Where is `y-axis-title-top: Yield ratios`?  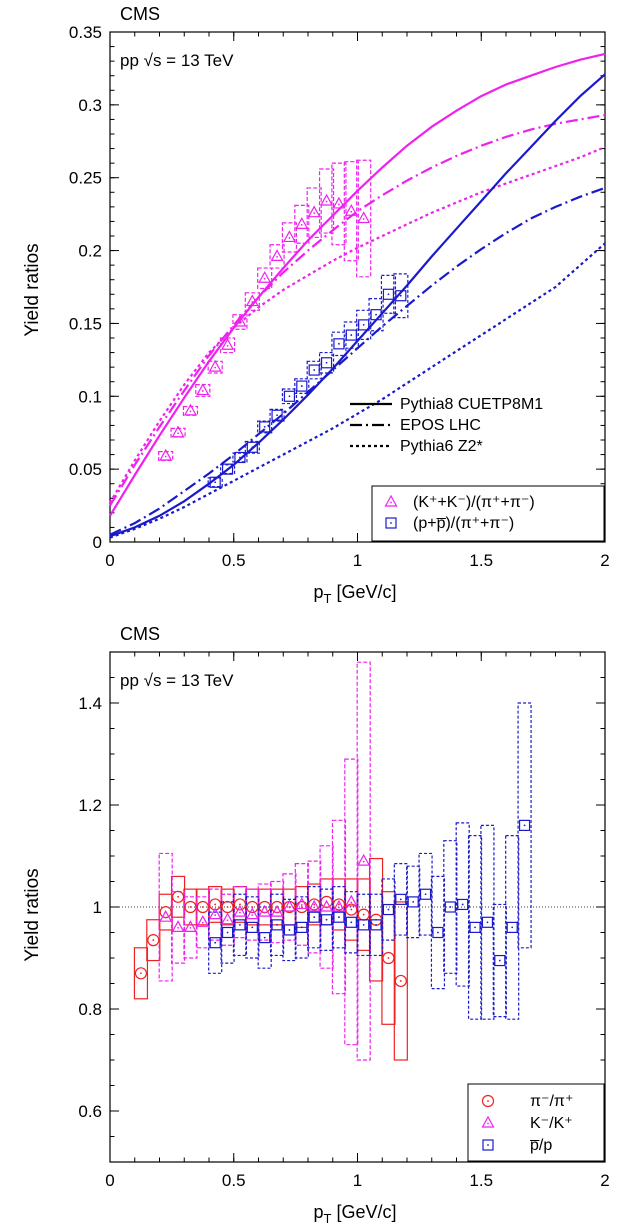
y-axis-title-top: Yield ratios is located at coordinates (32, 289).